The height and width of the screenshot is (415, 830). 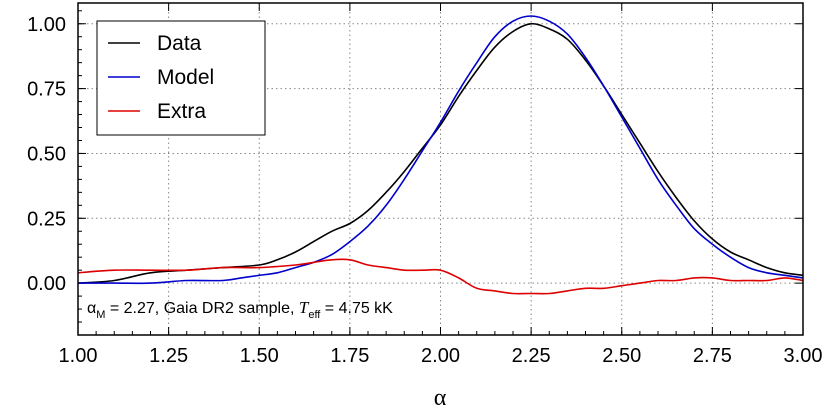 What do you see at coordinates (78, 356) in the screenshot?
I see `x-tick-label: 1.00` at bounding box center [78, 356].